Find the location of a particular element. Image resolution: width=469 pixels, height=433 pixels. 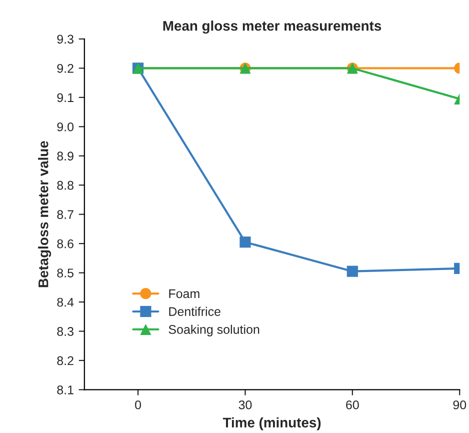

y-axis-title: Betagloss meter value is located at coordinates (45, 214).